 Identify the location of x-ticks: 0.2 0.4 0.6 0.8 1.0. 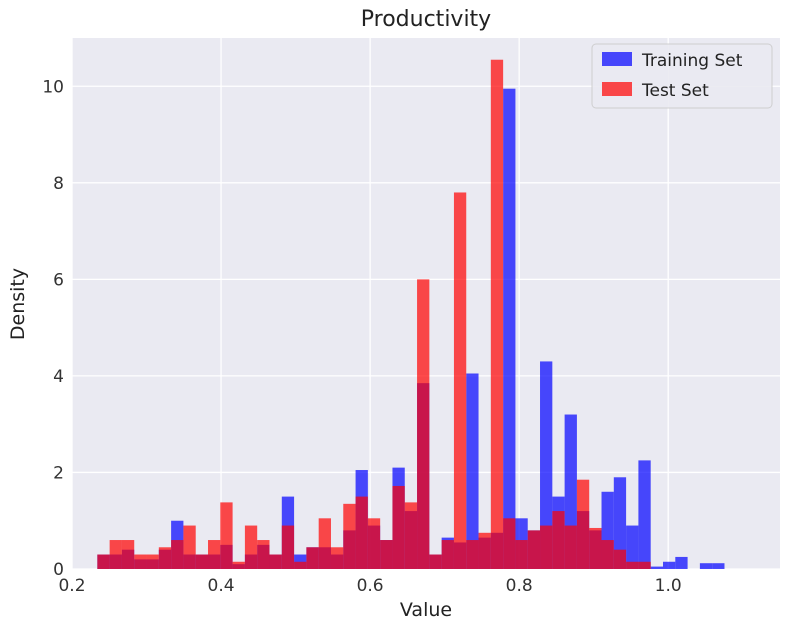
(369, 586).